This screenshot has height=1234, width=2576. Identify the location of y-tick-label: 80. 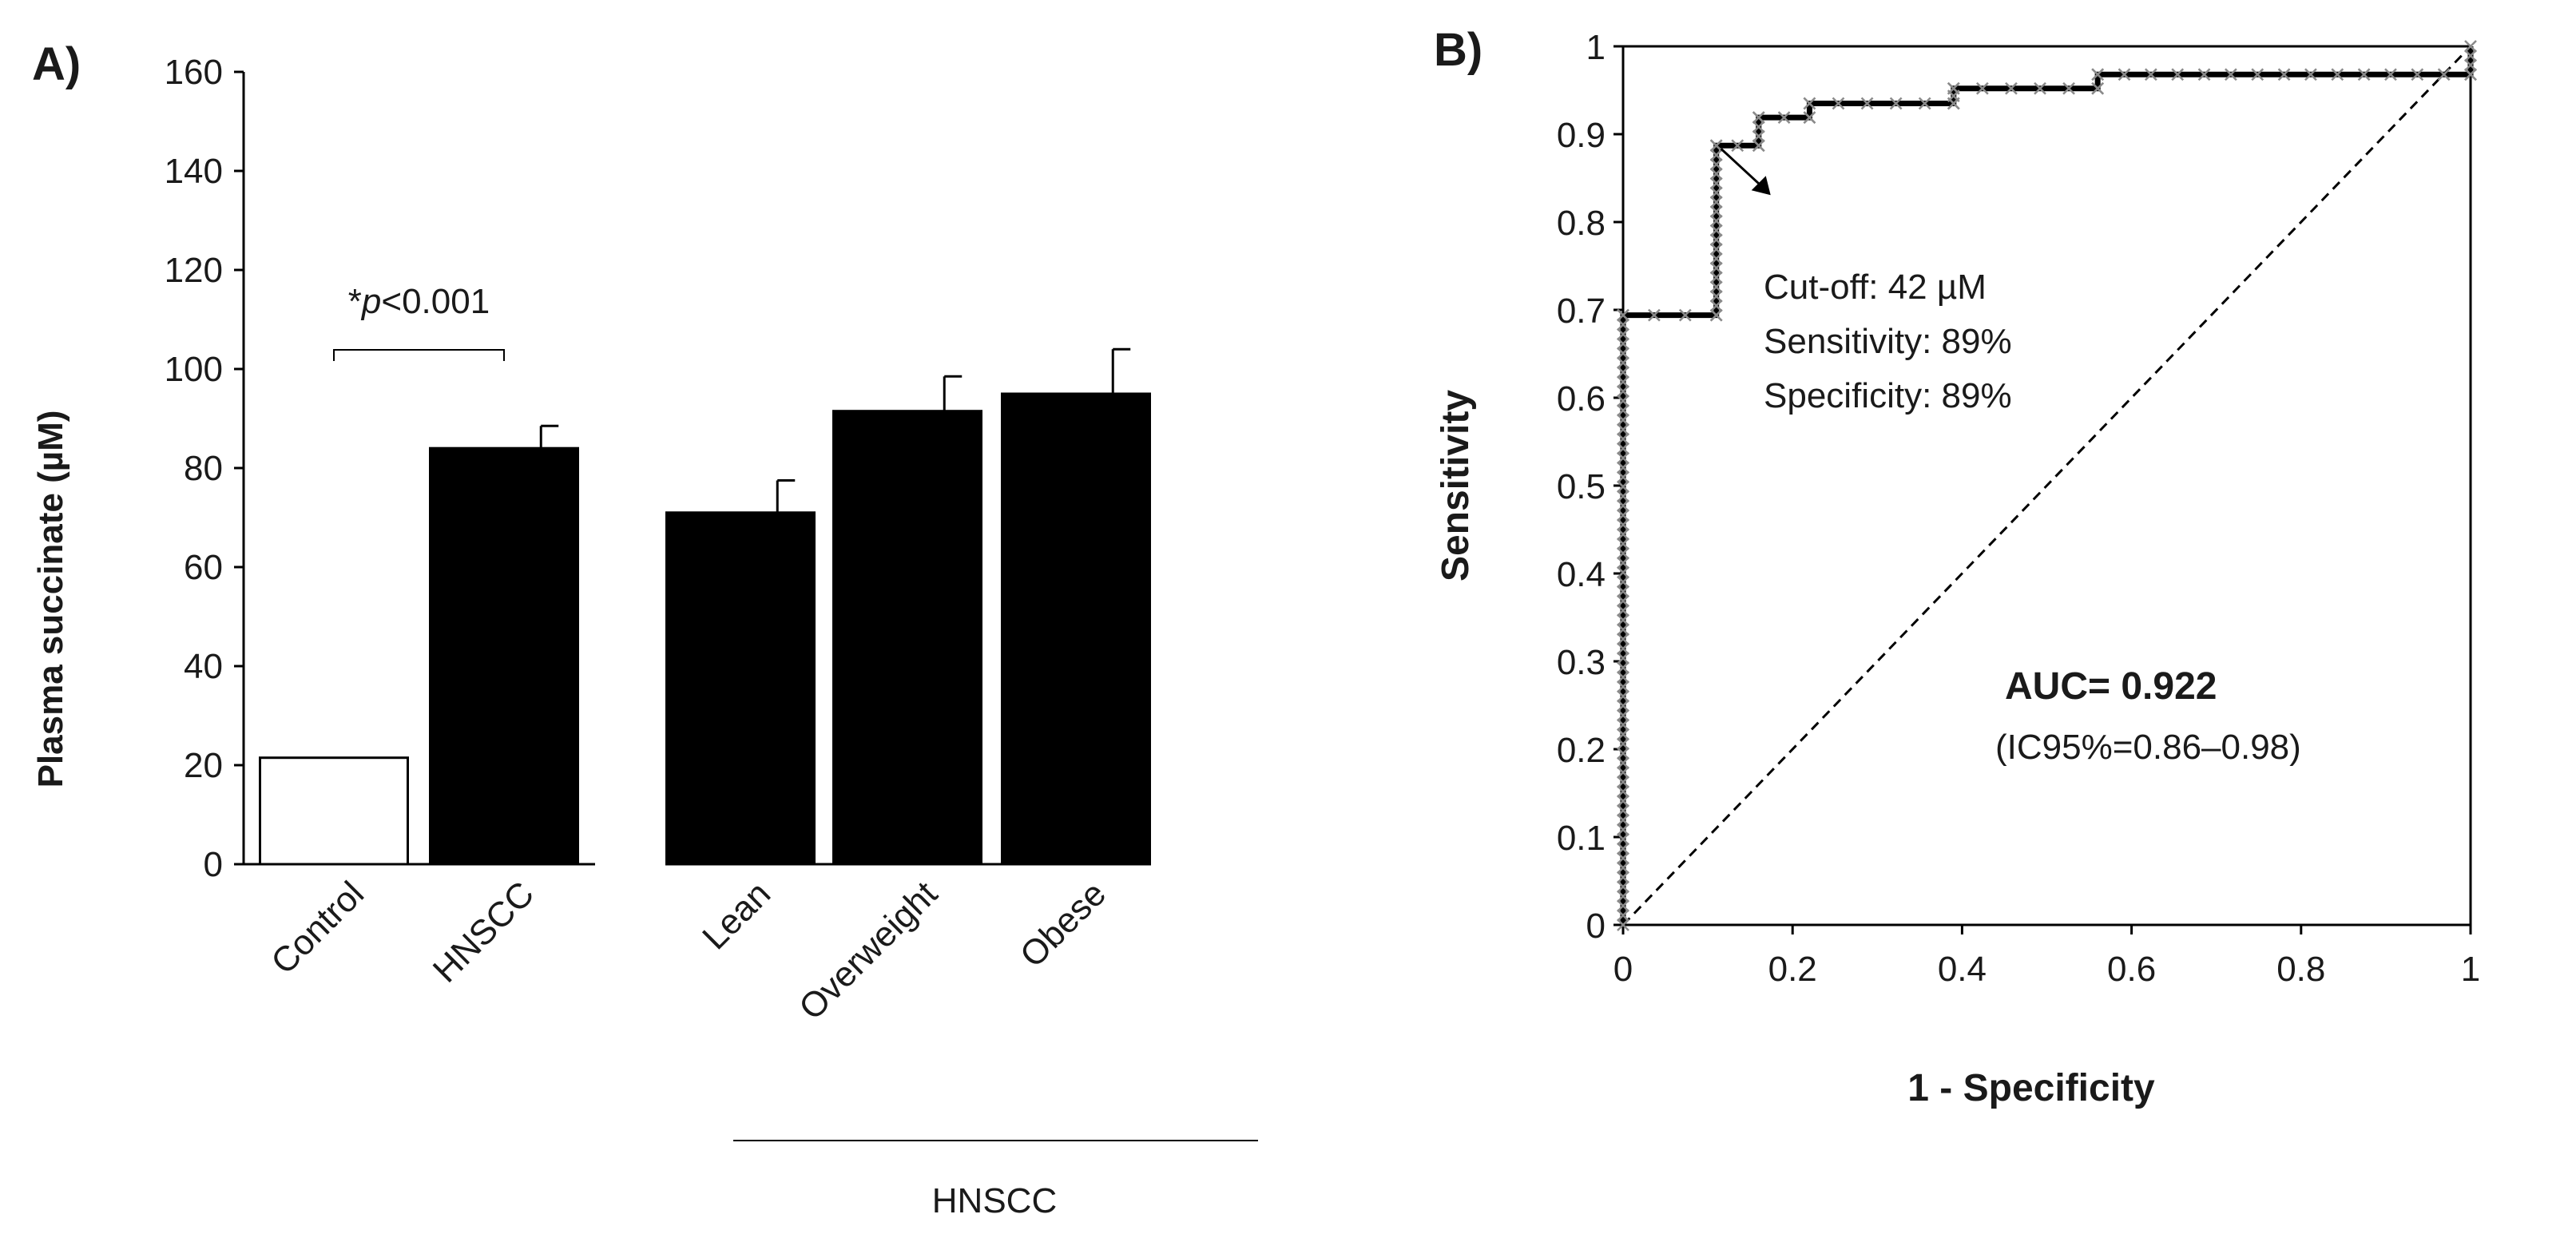
(203, 468).